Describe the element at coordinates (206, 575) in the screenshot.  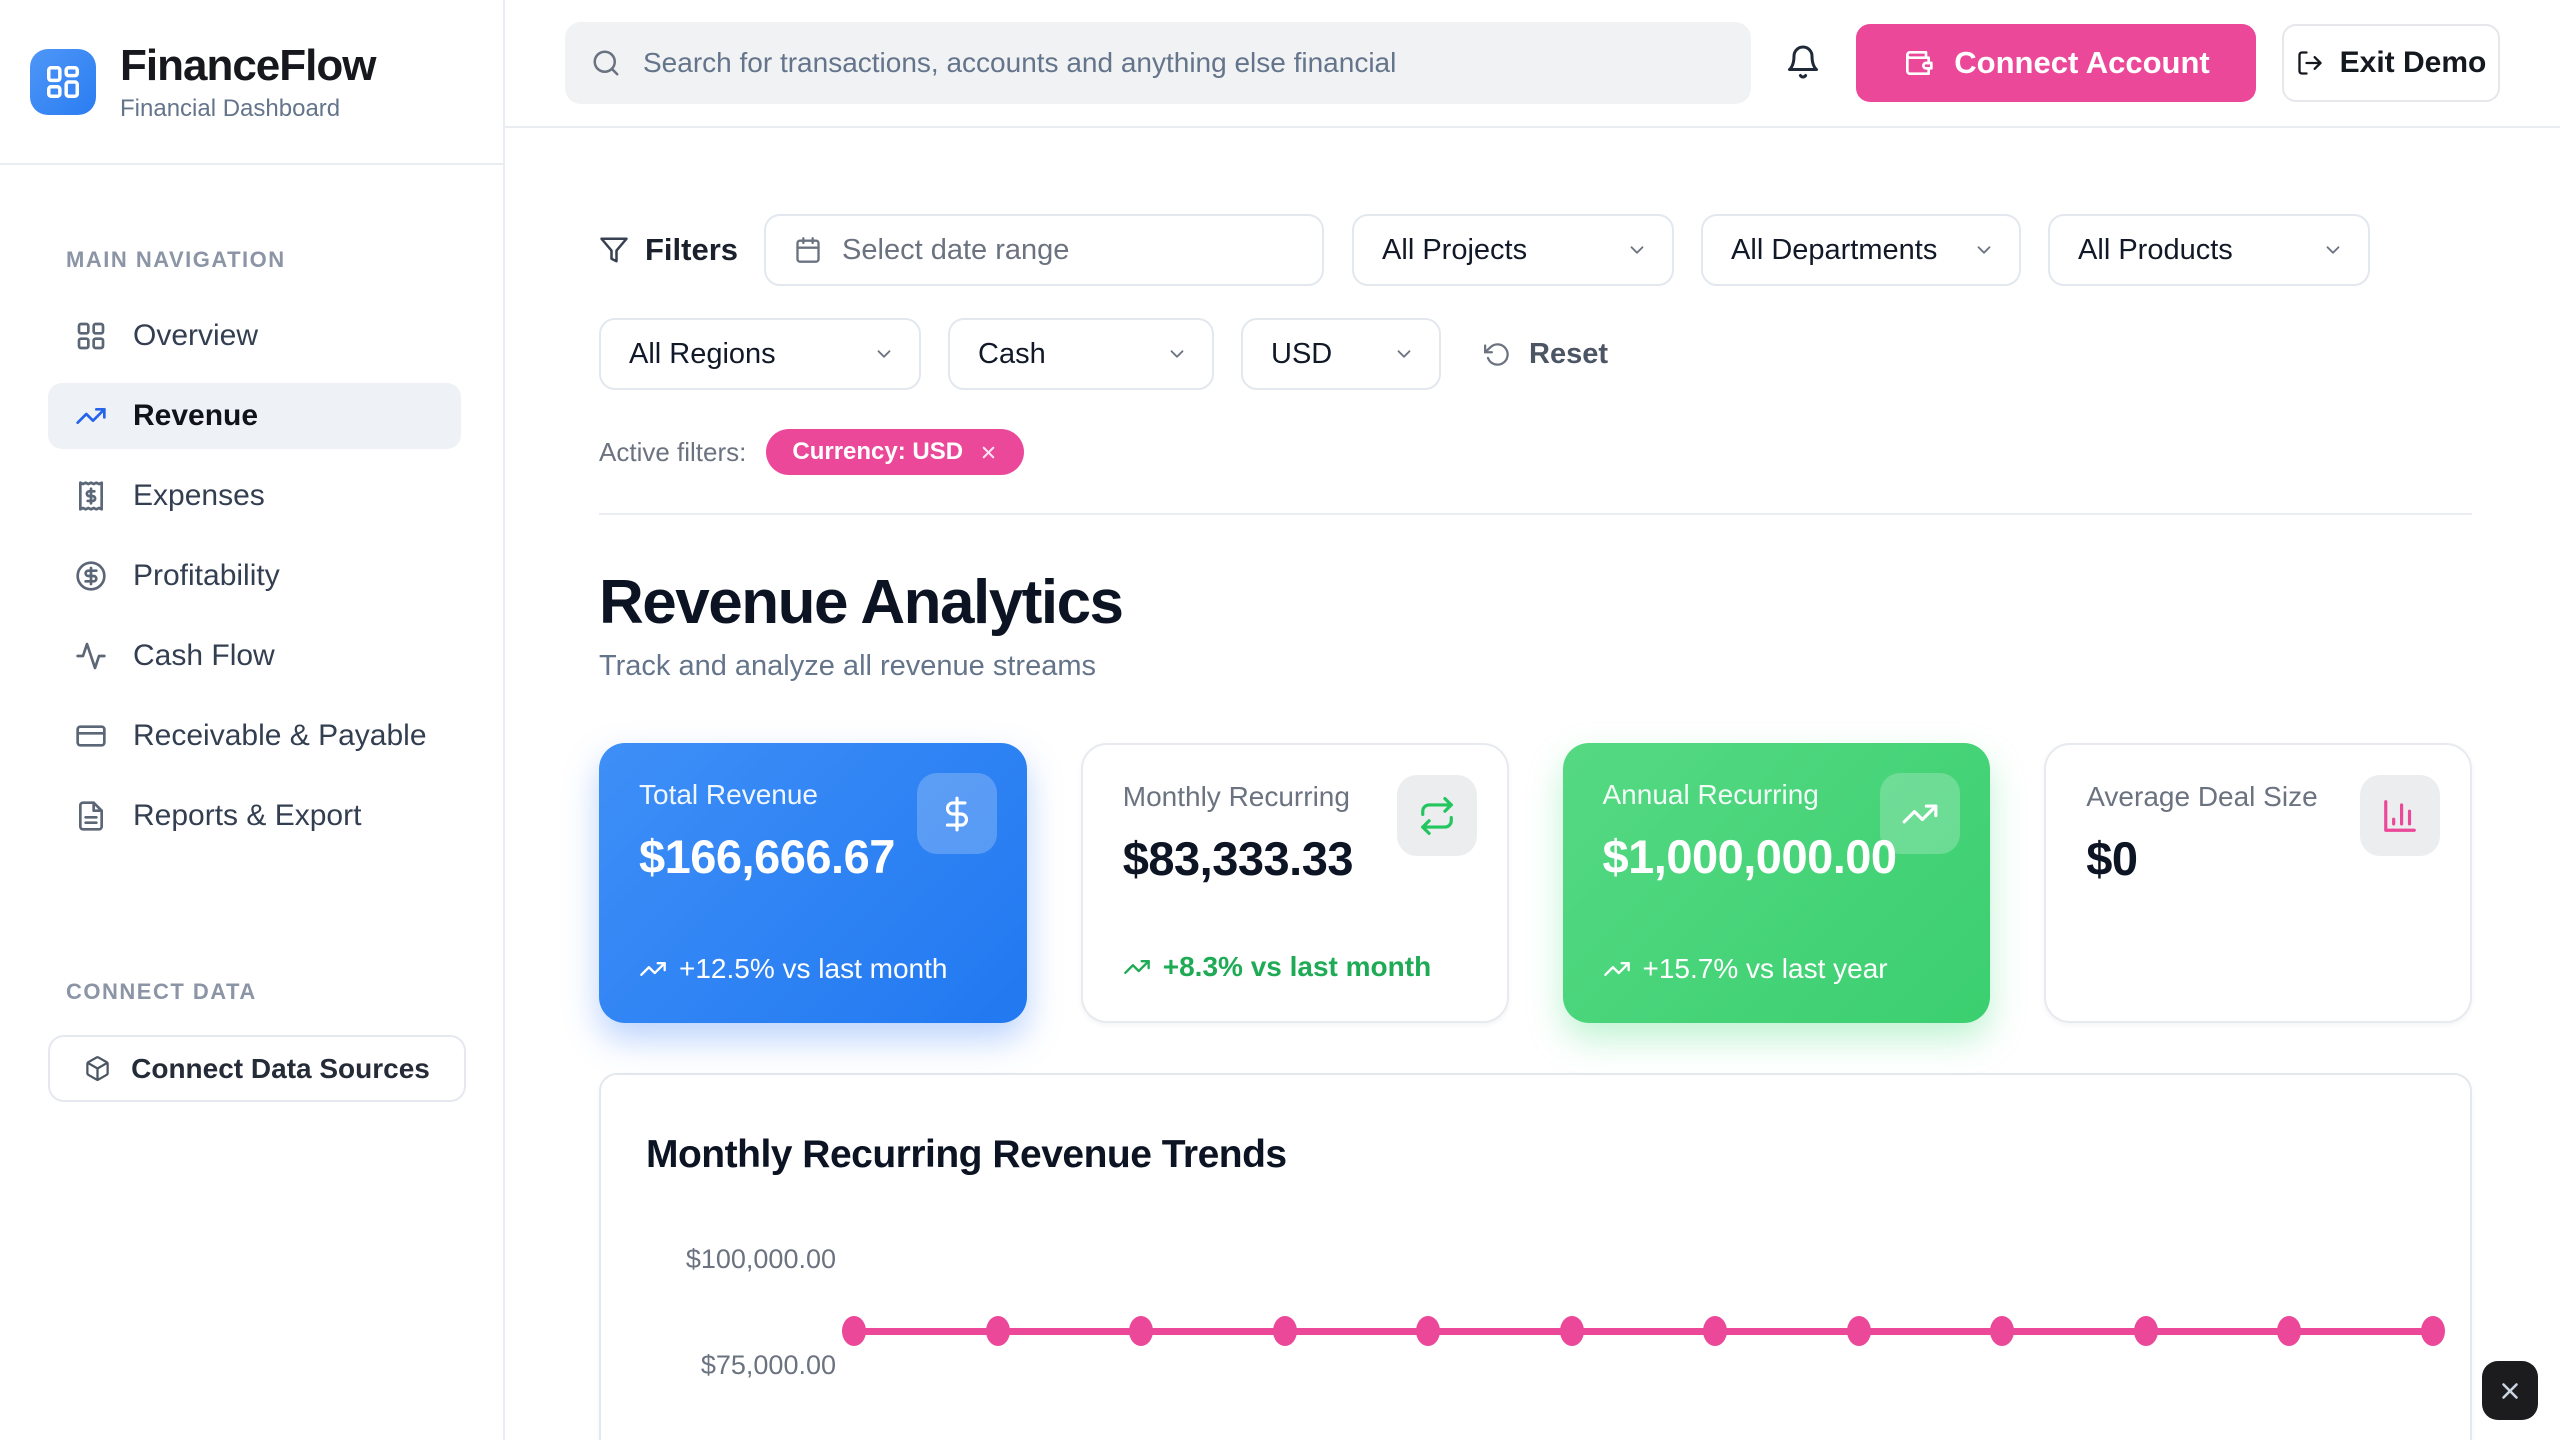
I see `sidebar-item-label: Profitability` at that location.